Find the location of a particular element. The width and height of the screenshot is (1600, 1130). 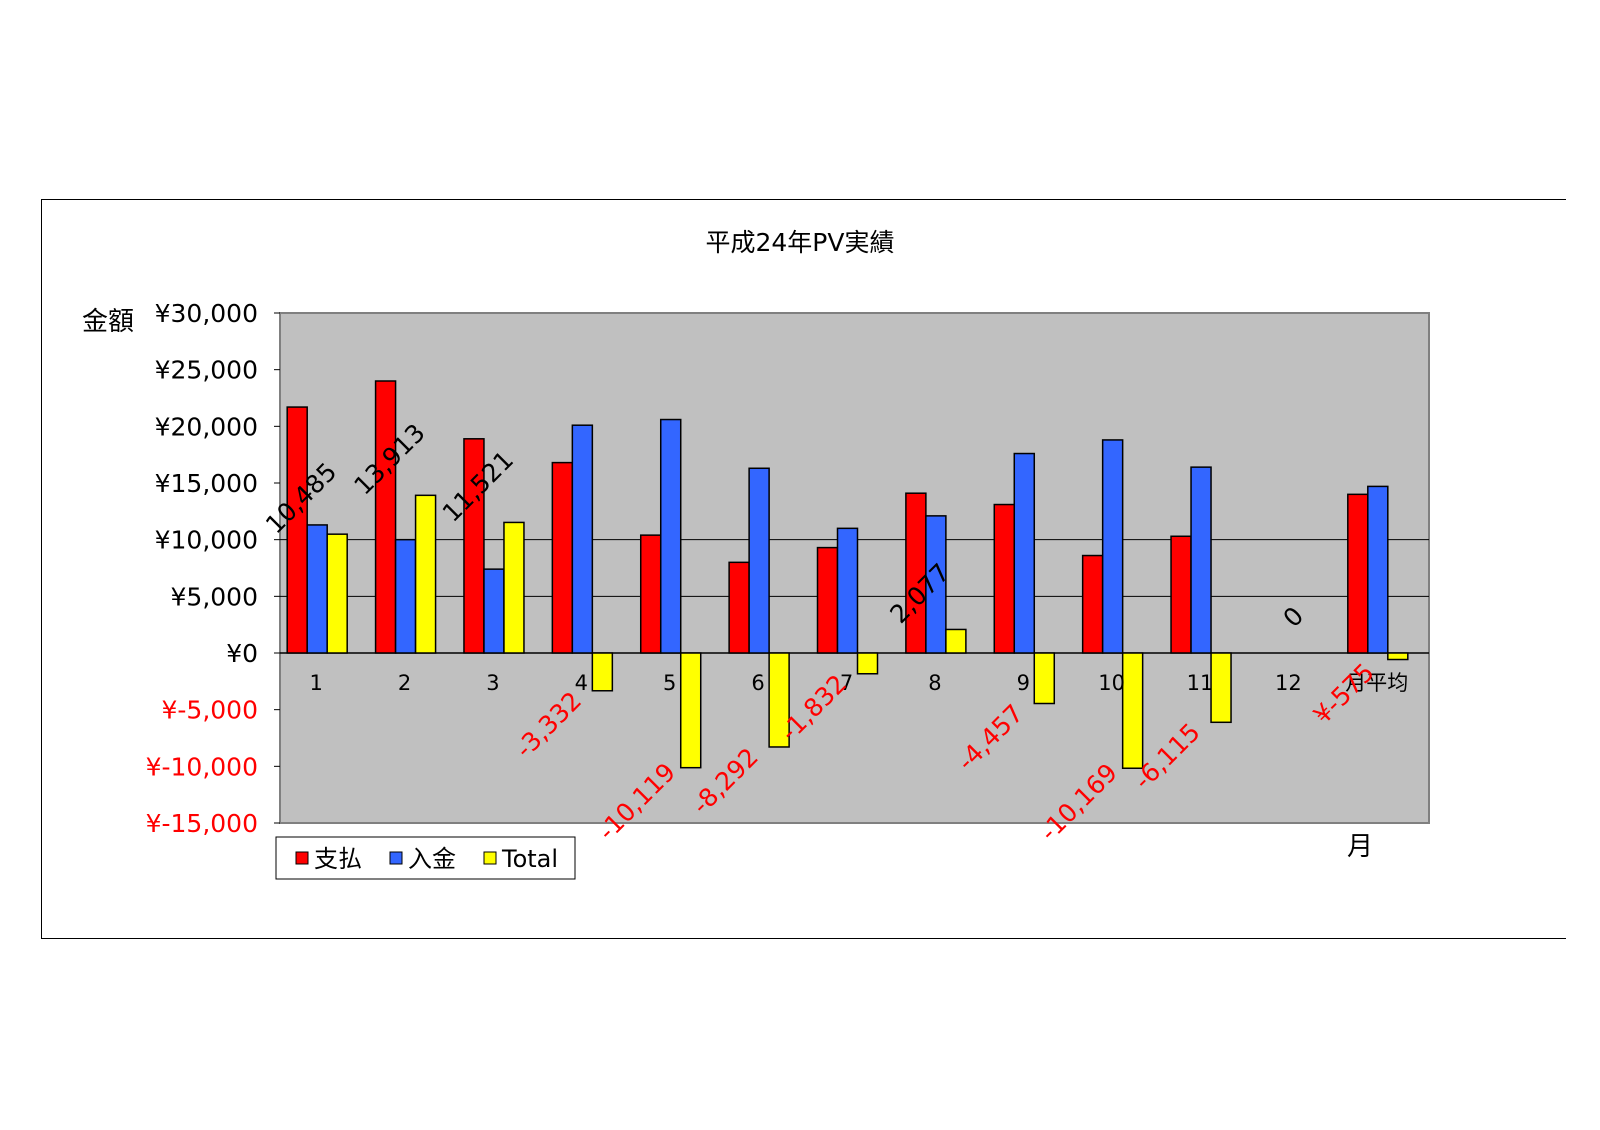

bar-支払-月平均 is located at coordinates (1358, 573).